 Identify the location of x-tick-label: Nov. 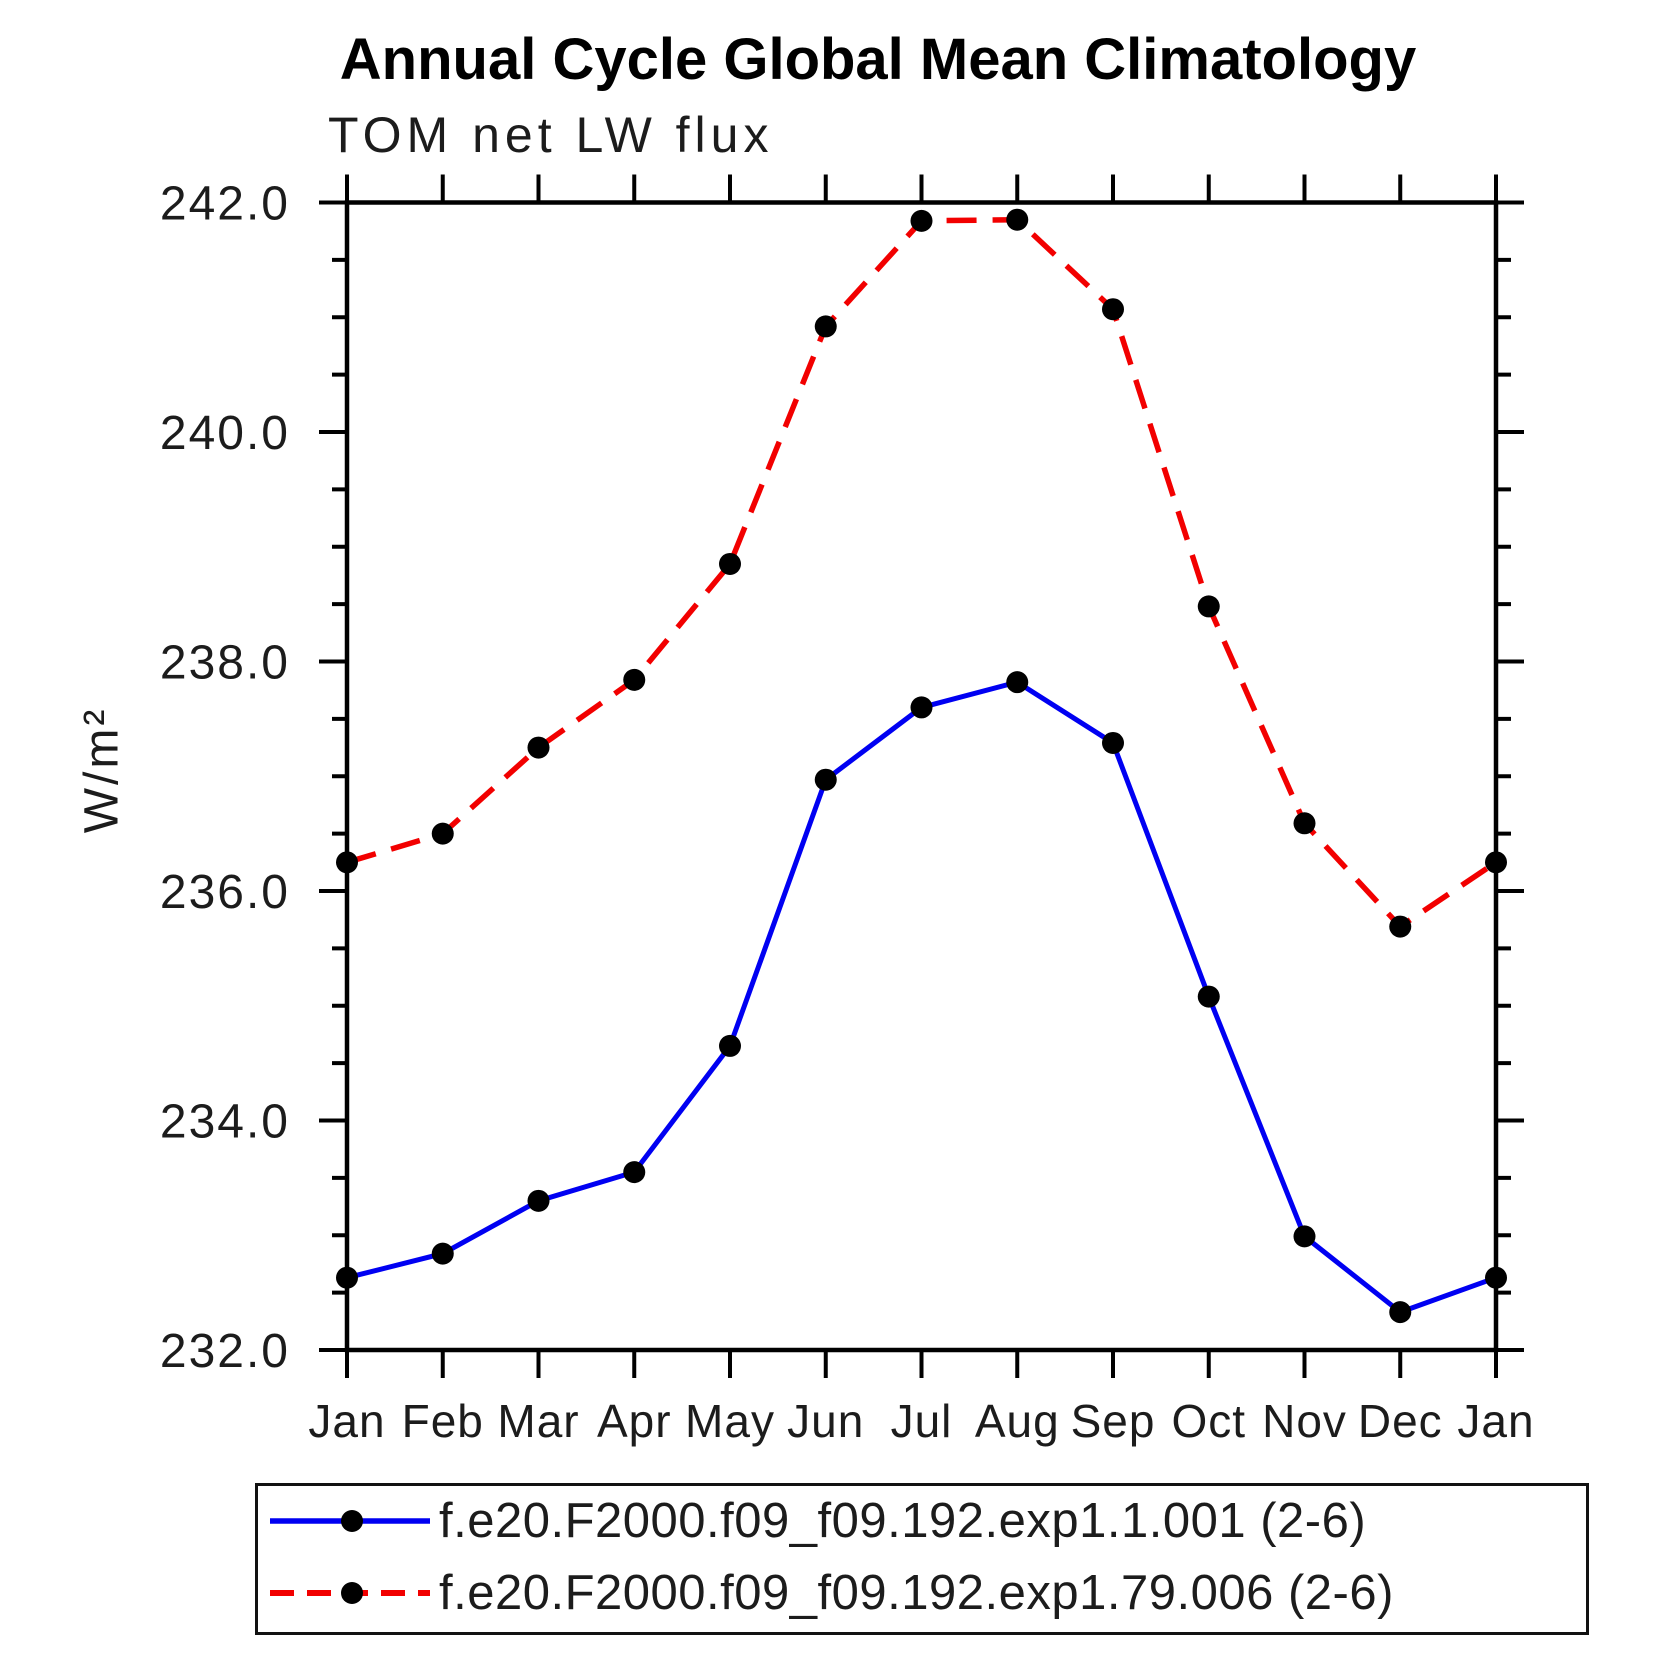
(1304, 1421).